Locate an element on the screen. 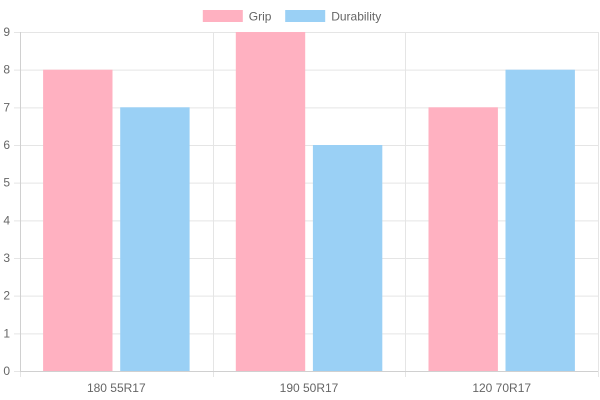  y-tick-label: 0 is located at coordinates (6, 371).